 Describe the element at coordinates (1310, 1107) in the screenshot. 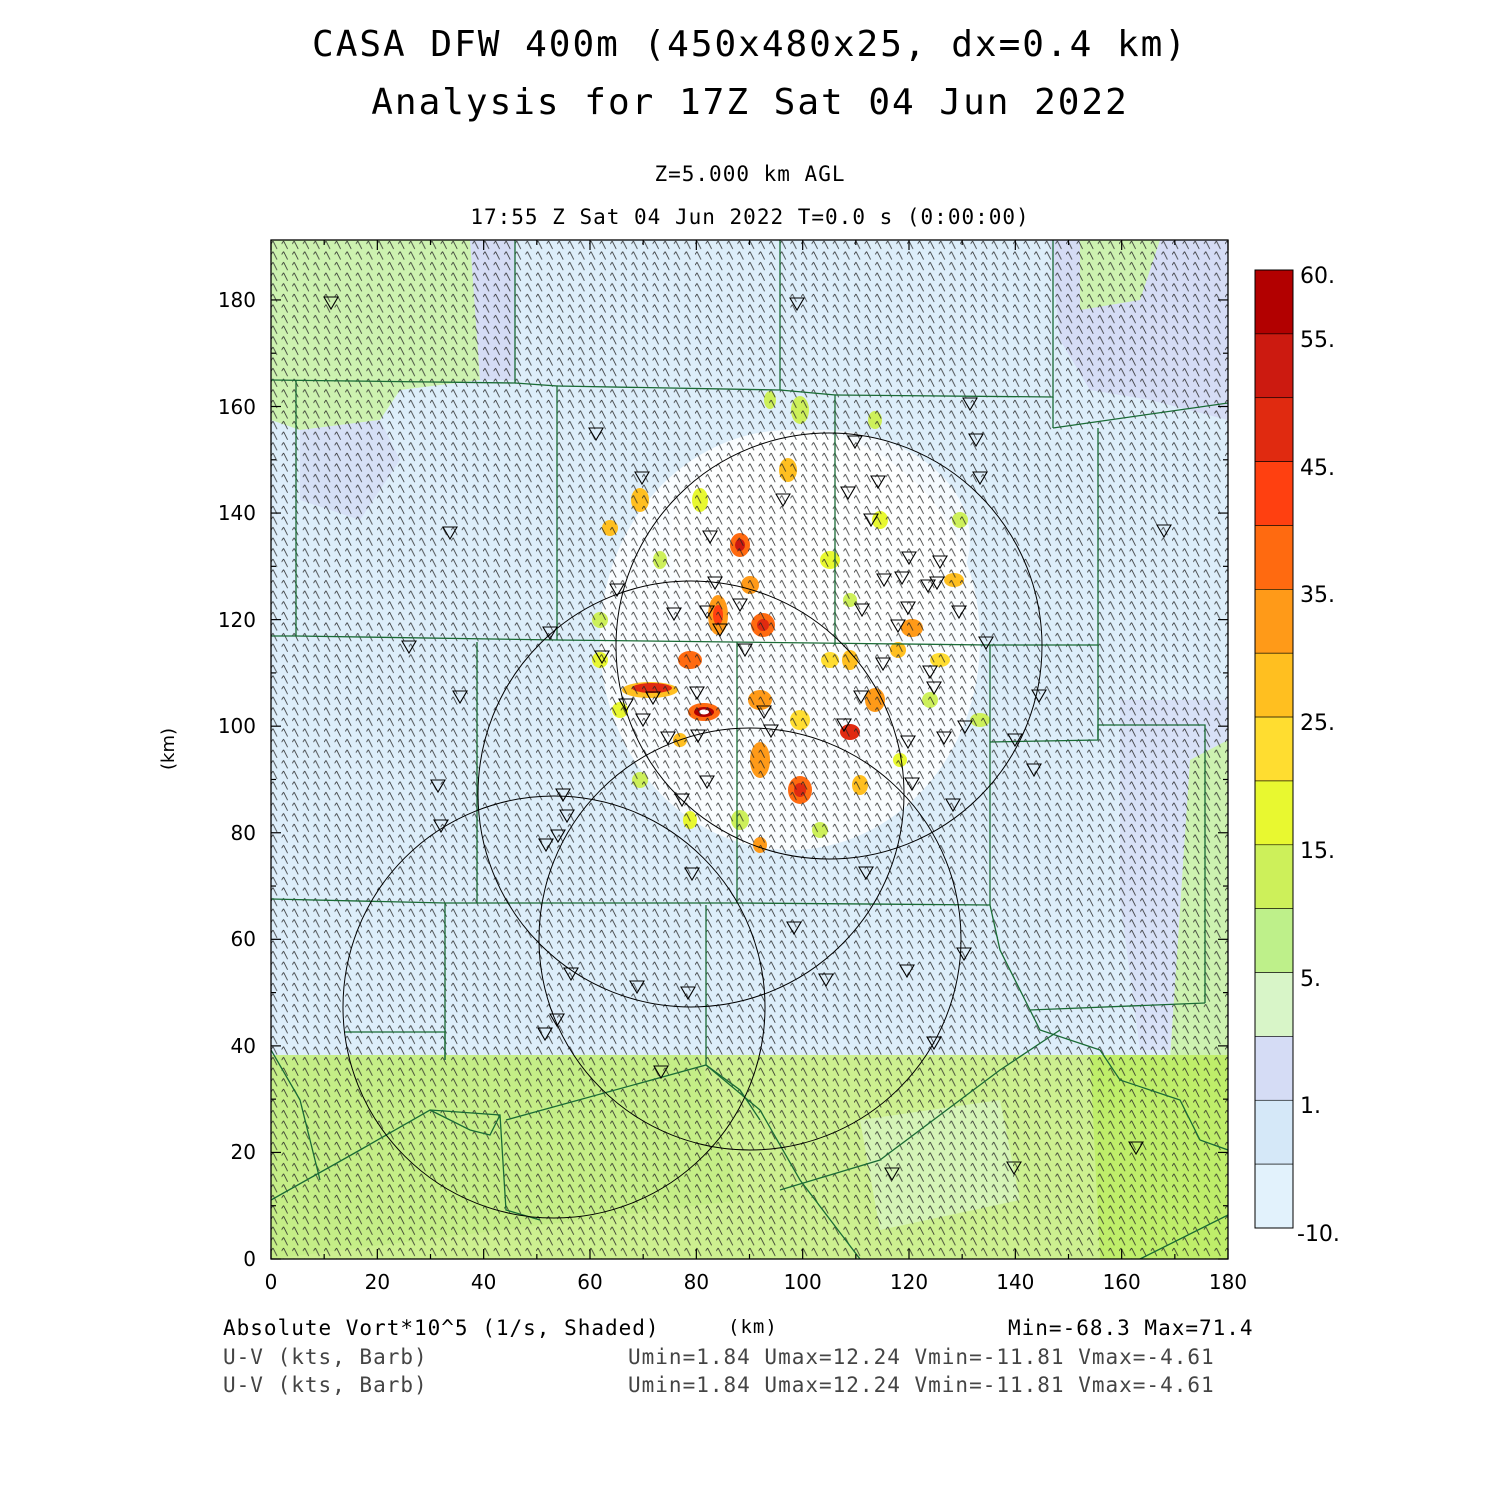

I see `colorbar-label: 1.` at that location.